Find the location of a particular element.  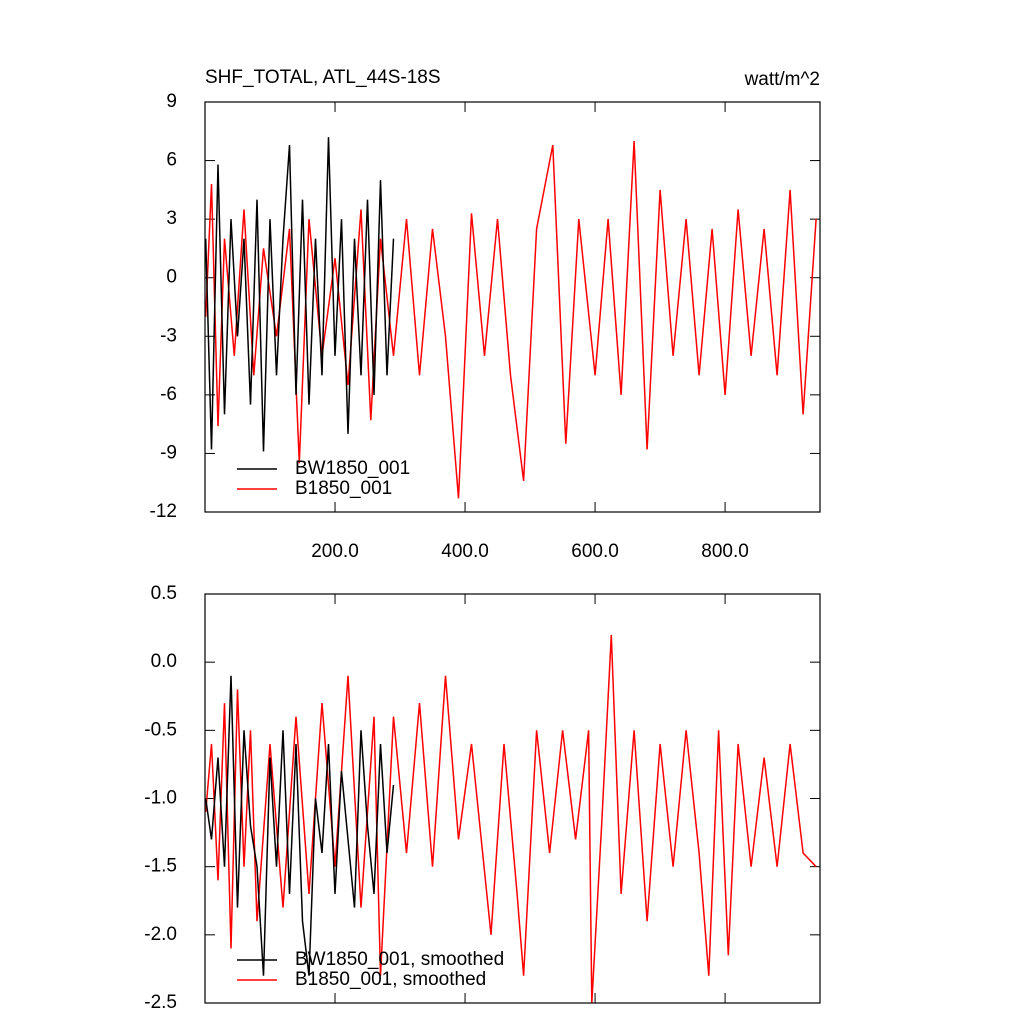

x-tick-label: 600.0 is located at coordinates (595, 551).